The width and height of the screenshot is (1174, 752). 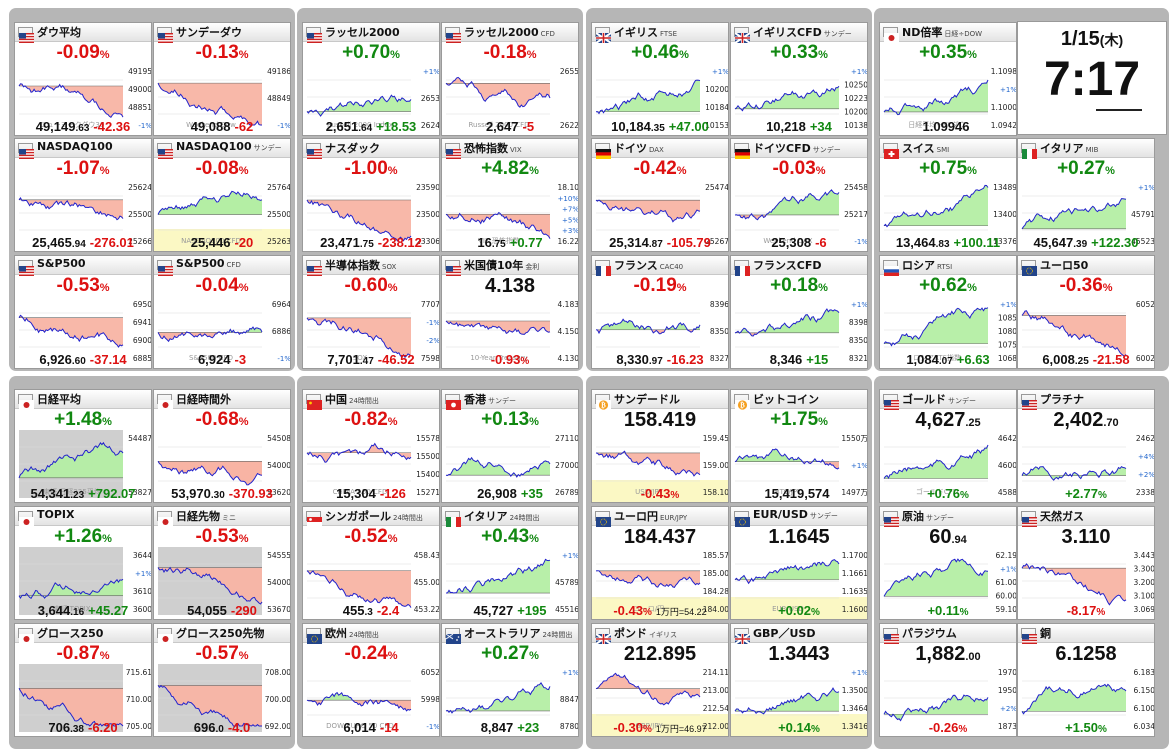 I want to click on tile-header: GBP／USD, so click(x=799, y=634).